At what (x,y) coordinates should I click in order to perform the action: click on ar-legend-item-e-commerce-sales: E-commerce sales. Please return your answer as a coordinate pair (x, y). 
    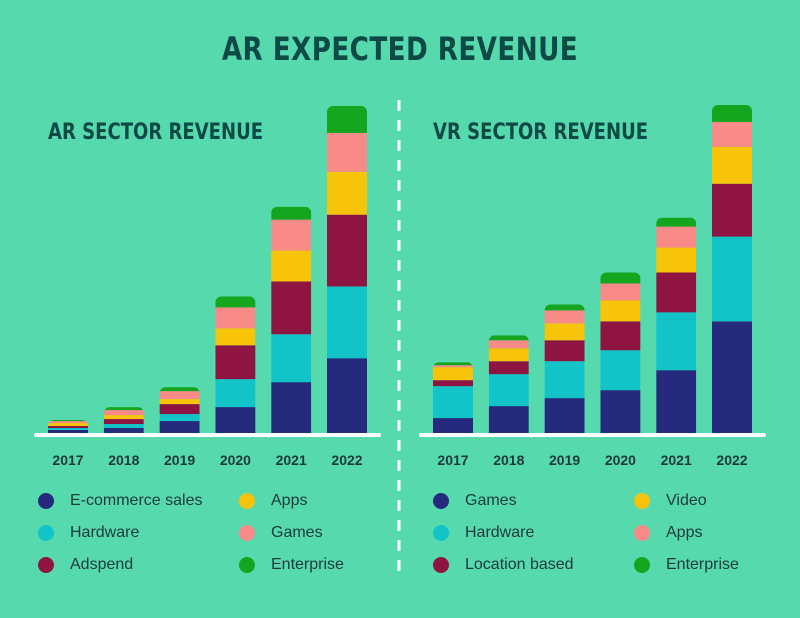
    Looking at the image, I should click on (120, 501).